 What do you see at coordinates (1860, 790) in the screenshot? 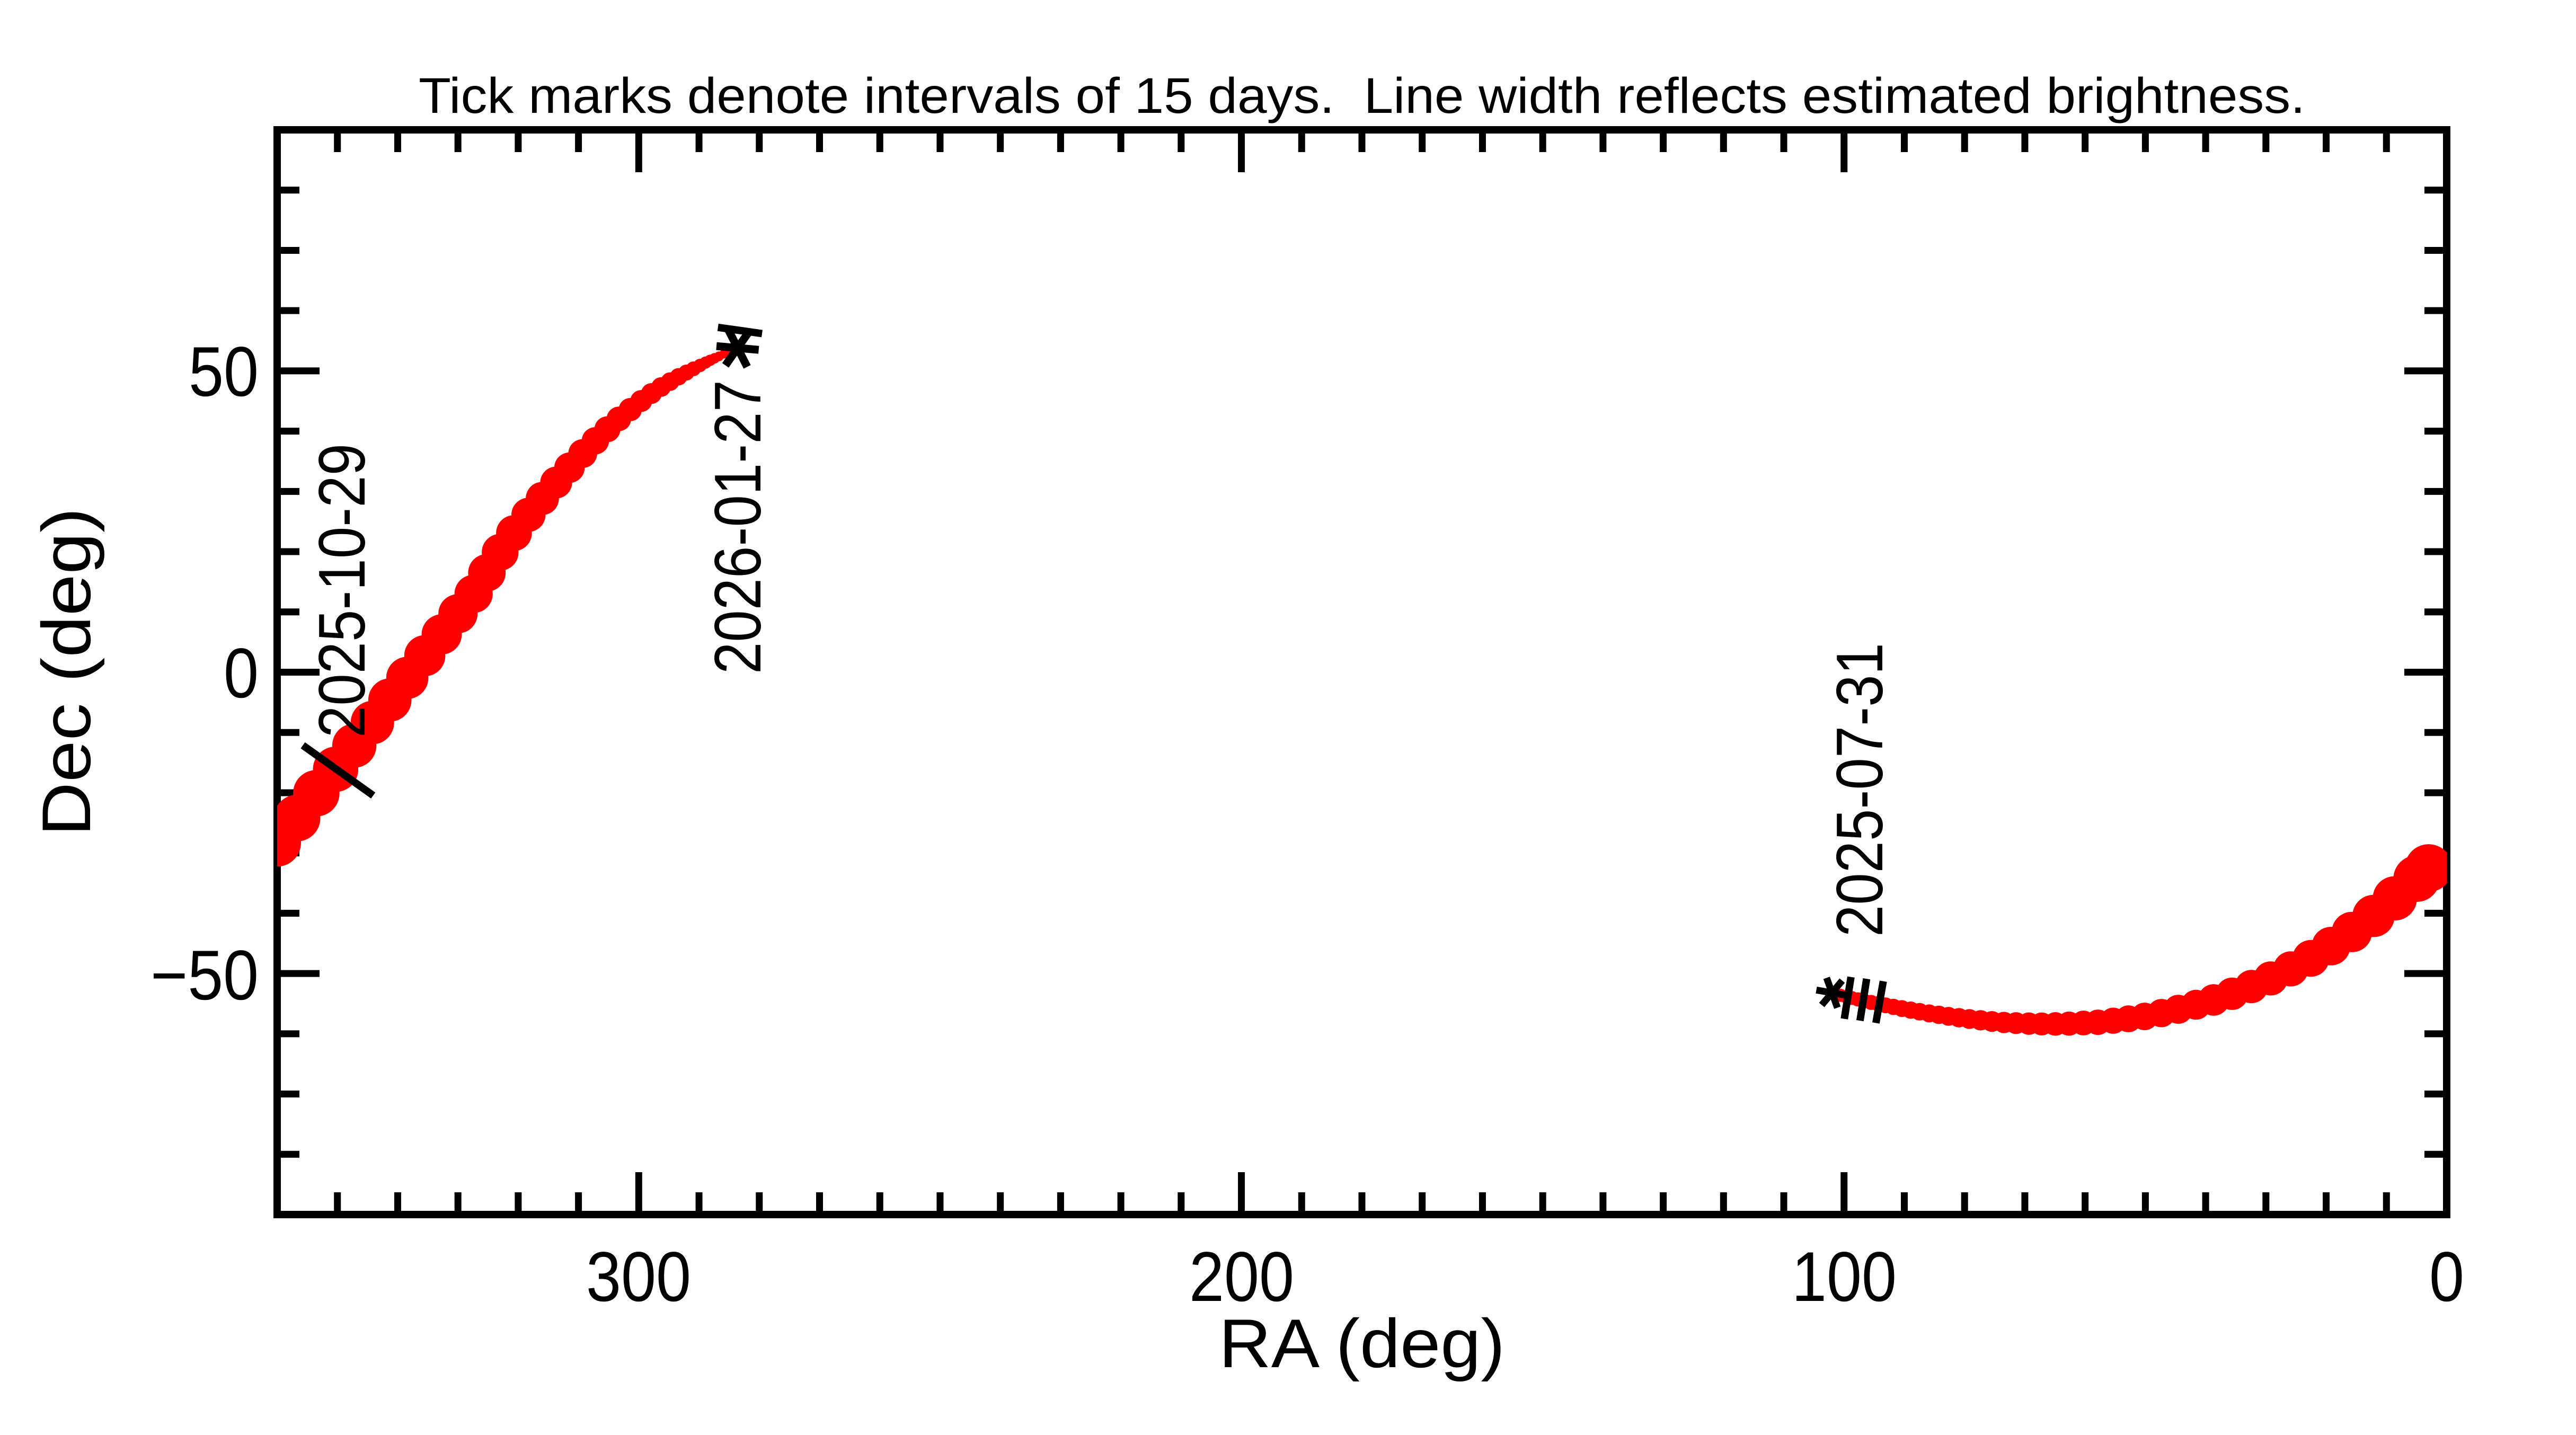
I see `date-label-2025-07-31: 2025-07-31` at bounding box center [1860, 790].